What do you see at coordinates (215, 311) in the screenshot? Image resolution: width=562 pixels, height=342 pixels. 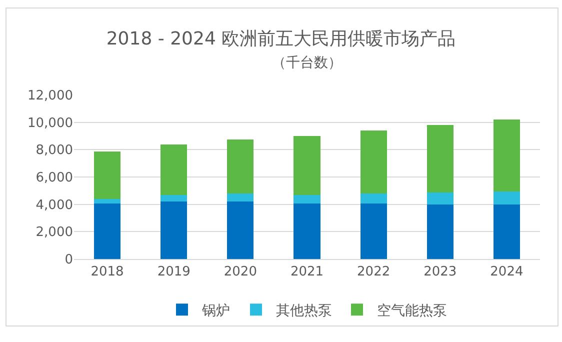 I see `legend-label: 锅炉` at bounding box center [215, 311].